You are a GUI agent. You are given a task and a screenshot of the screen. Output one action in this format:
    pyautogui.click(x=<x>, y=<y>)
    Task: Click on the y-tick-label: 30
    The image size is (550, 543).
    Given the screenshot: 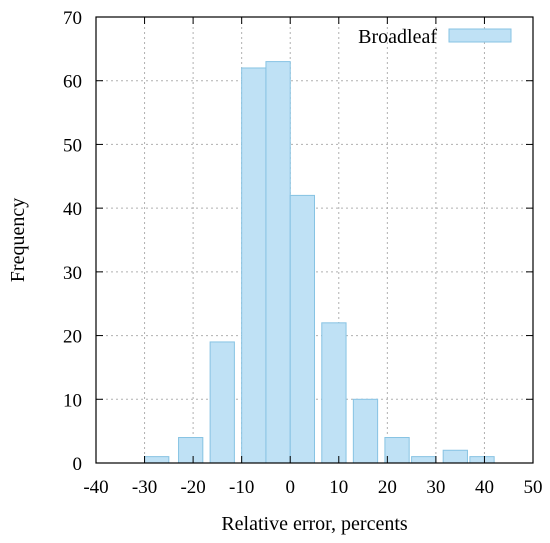 What is the action you would take?
    pyautogui.click(x=72, y=273)
    